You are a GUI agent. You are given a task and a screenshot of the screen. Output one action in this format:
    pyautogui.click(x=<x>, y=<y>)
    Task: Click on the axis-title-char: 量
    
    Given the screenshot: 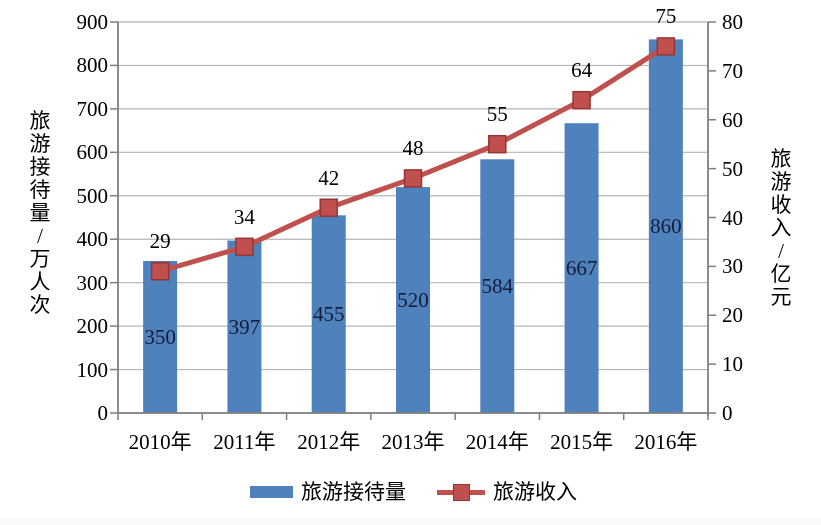 What is the action you would take?
    pyautogui.click(x=40, y=212)
    